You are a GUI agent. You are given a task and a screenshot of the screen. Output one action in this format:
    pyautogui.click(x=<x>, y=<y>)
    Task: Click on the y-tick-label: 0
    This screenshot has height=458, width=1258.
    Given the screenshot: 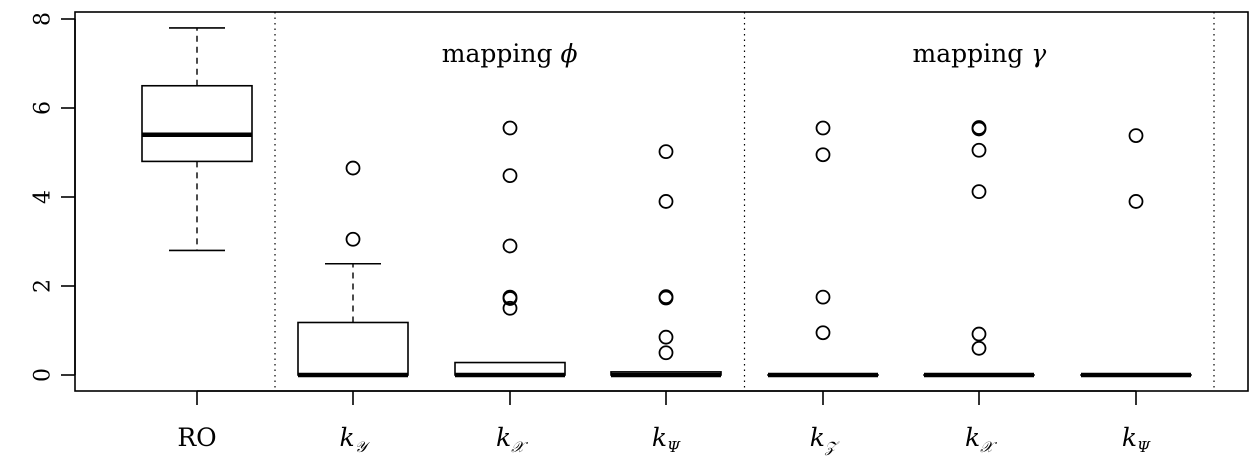 What is the action you would take?
    pyautogui.click(x=43, y=375)
    